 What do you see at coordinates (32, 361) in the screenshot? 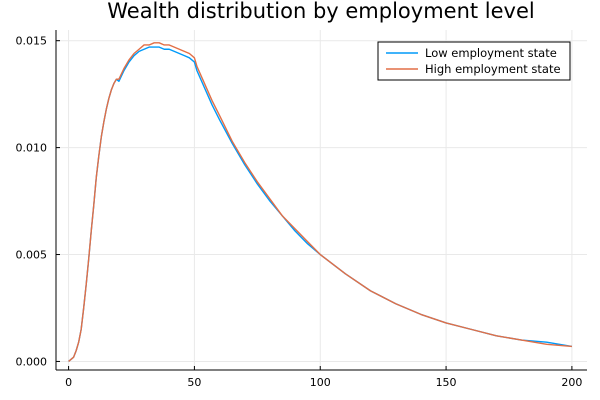
I see `y-tick-label: 0.000` at bounding box center [32, 361].